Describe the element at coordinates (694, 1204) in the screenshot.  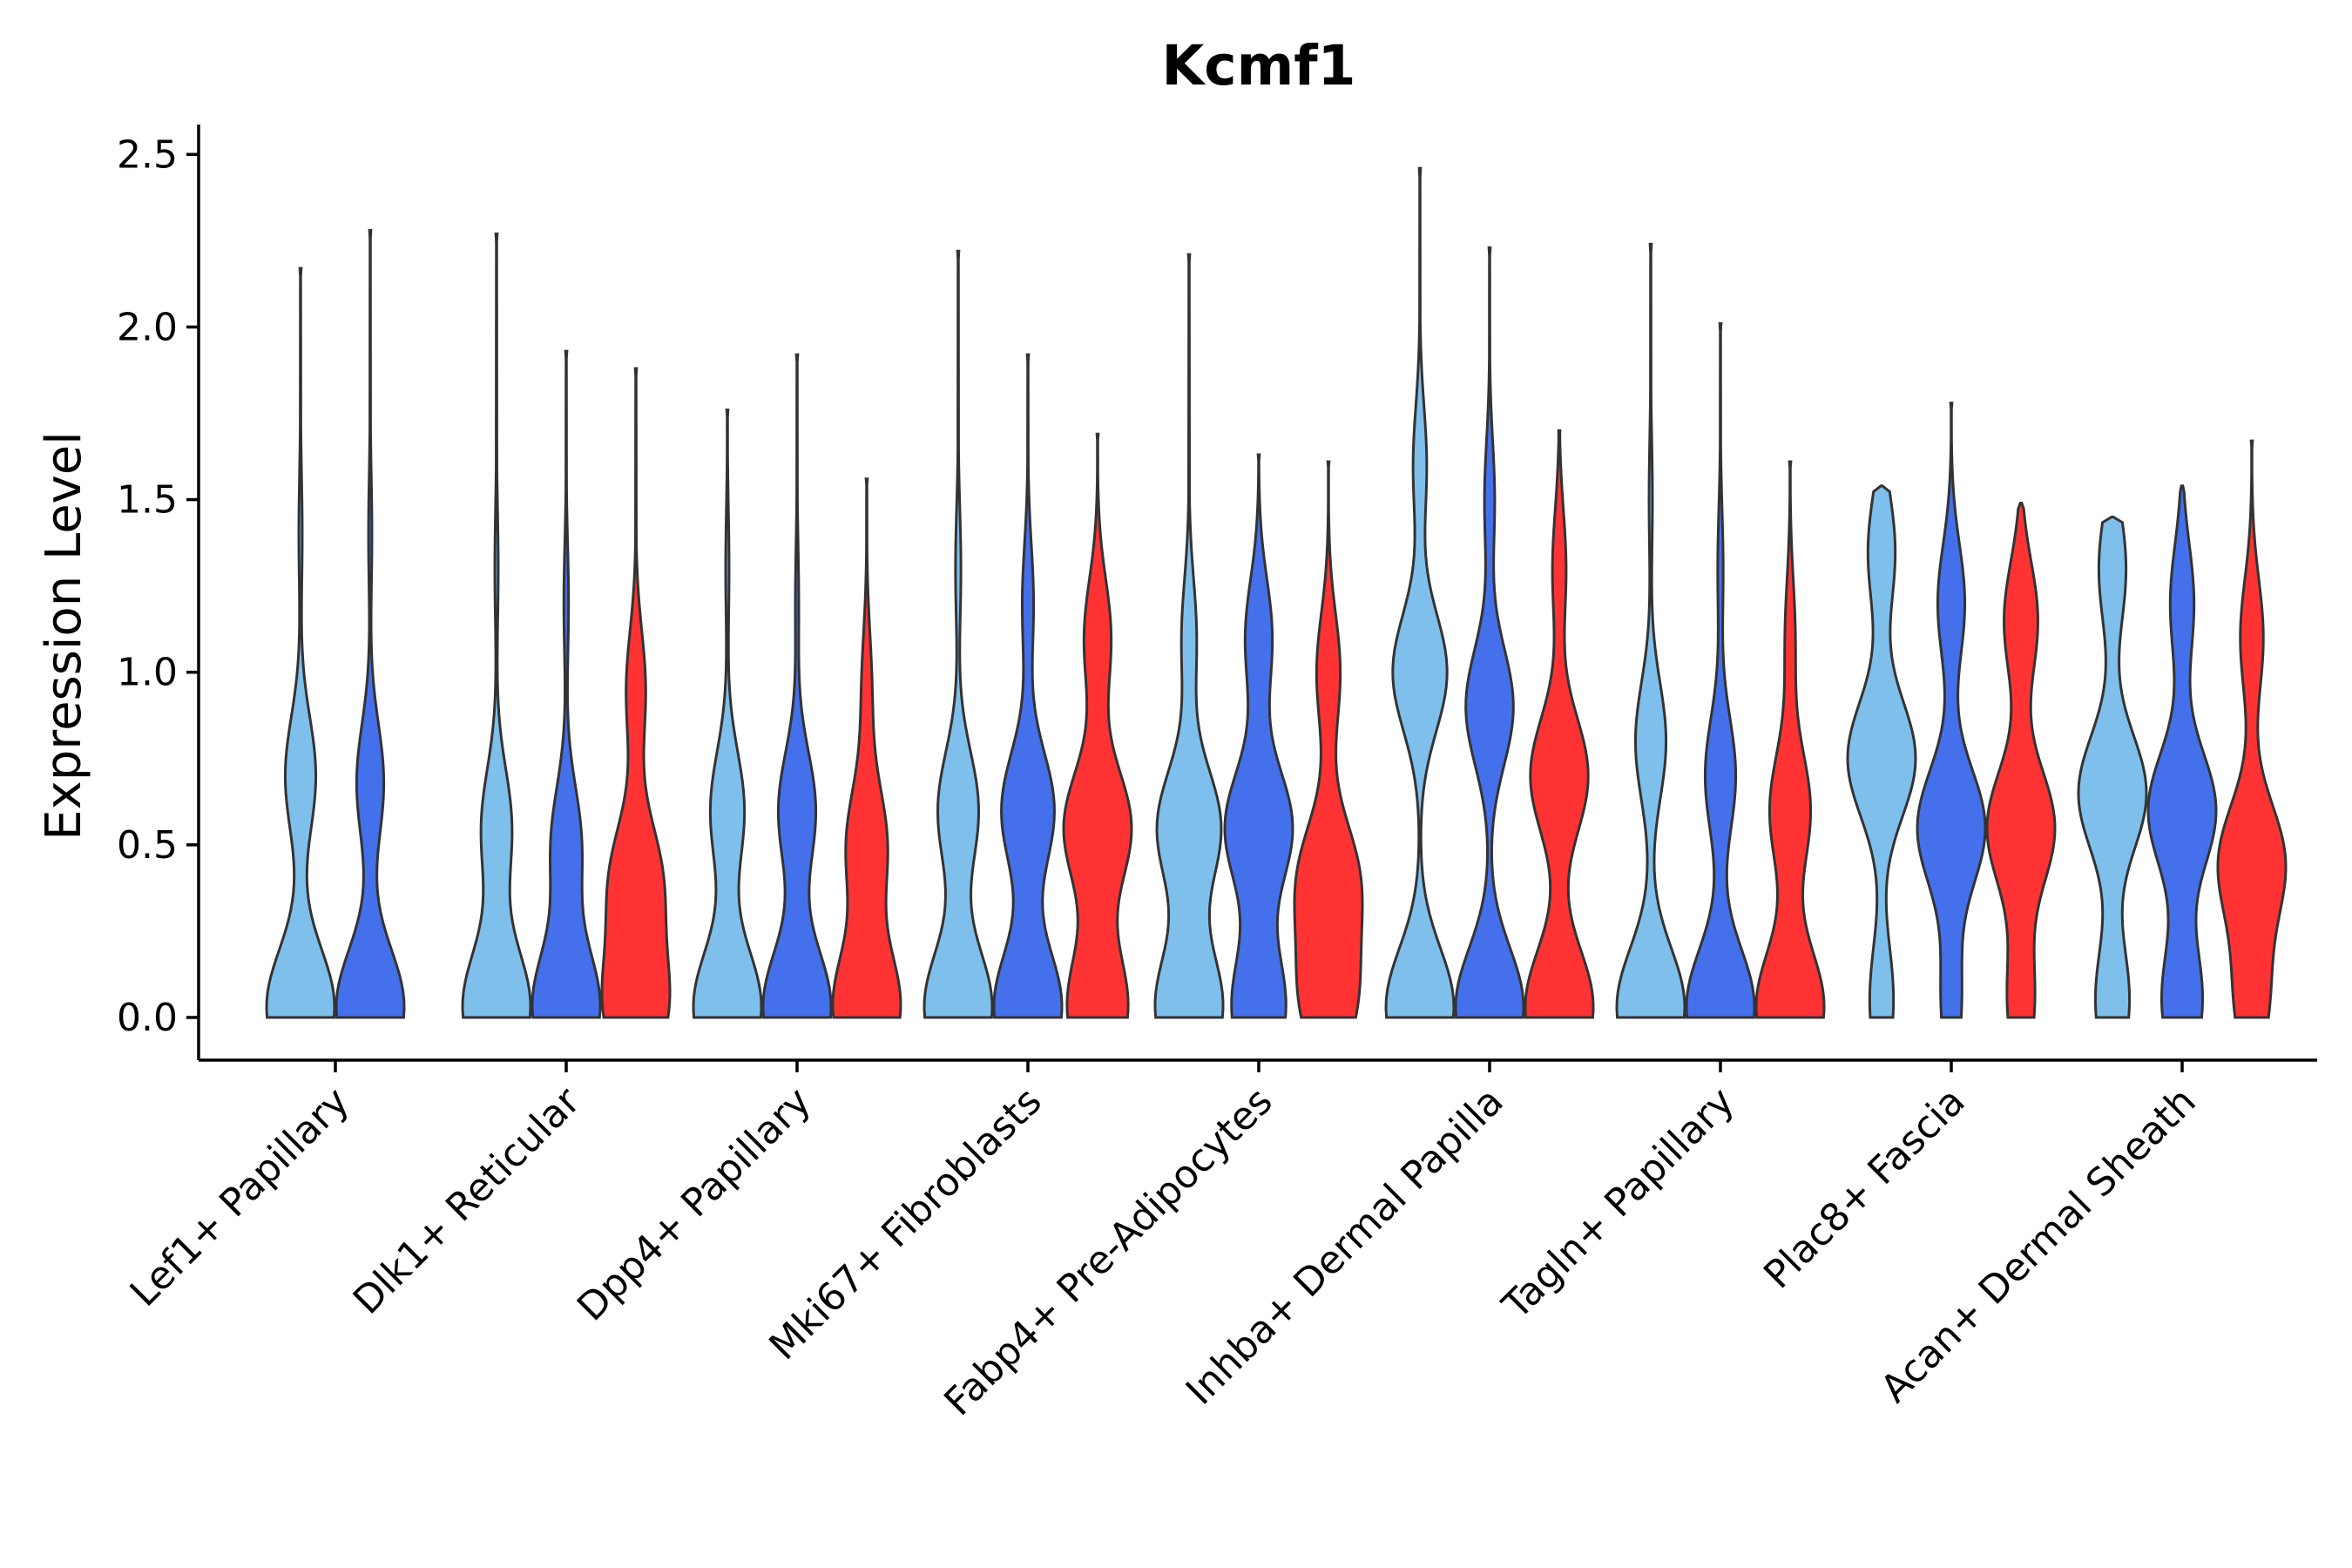
I see `x-tick-label: Dpp4+ Papillary` at that location.